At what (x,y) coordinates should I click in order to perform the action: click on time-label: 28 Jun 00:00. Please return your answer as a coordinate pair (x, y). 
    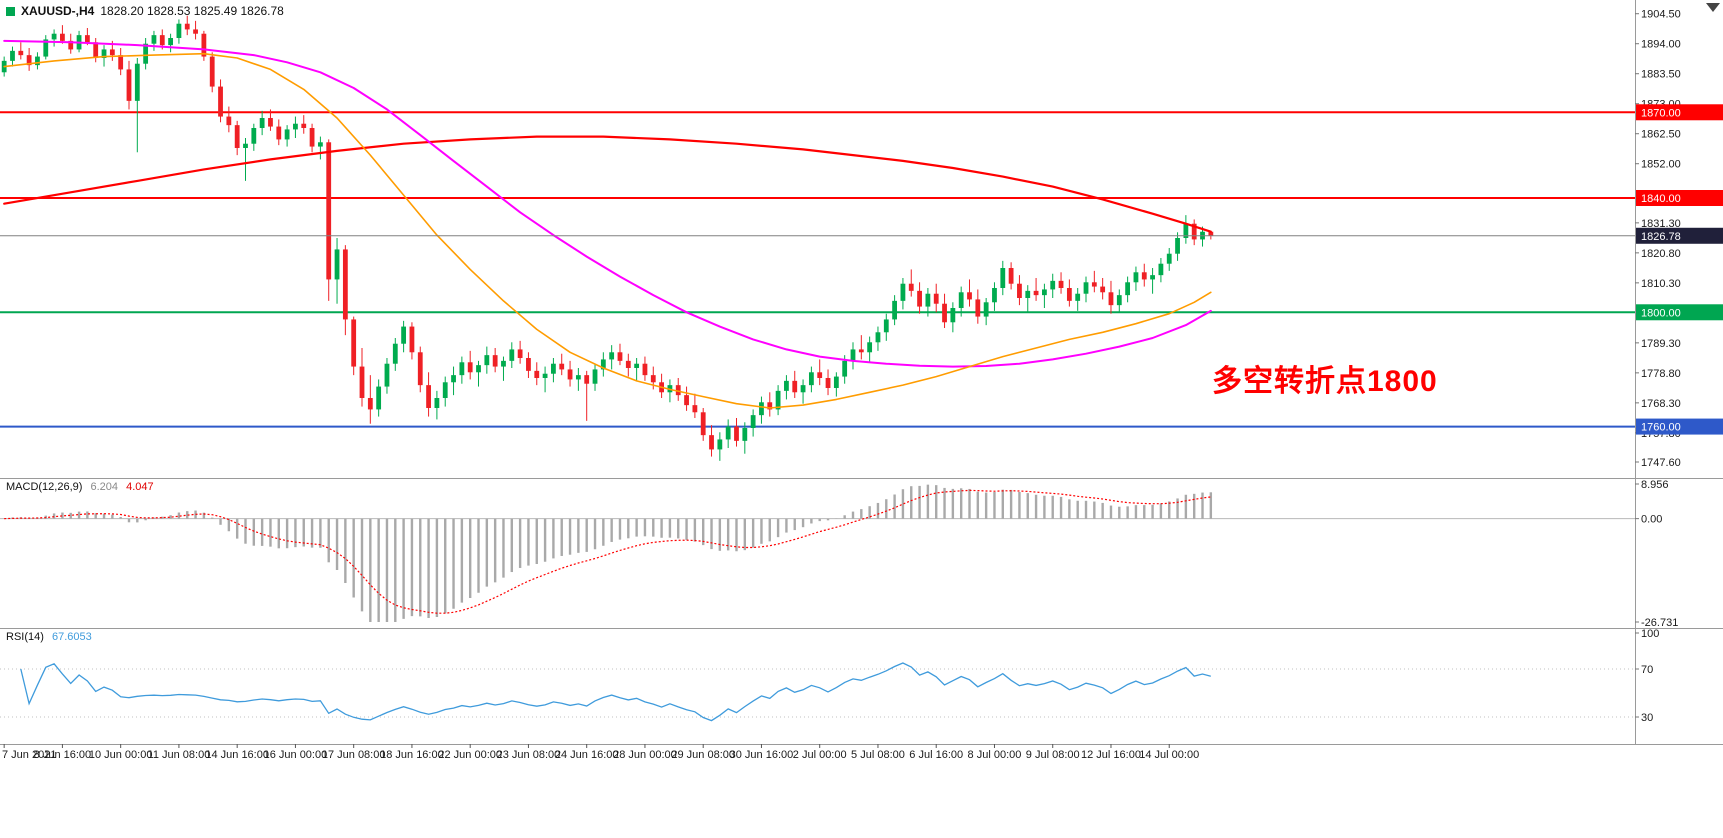
    Looking at the image, I should click on (645, 755).